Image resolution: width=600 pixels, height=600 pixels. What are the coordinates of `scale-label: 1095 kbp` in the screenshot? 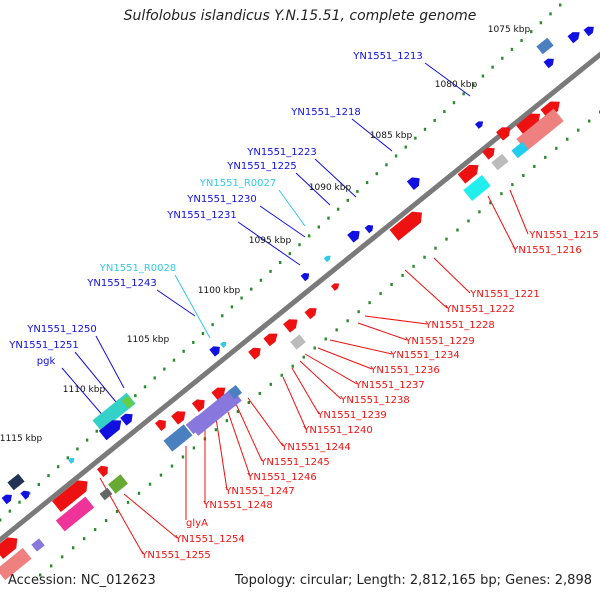 It's located at (270, 241).